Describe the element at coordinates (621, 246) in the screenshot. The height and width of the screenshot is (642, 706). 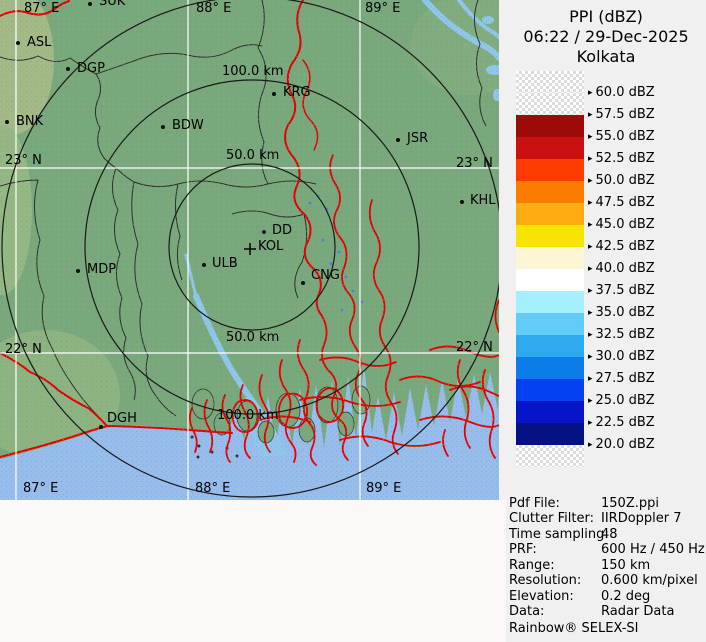
I see `legend-label: ▸ 42.5 dBZ` at that location.